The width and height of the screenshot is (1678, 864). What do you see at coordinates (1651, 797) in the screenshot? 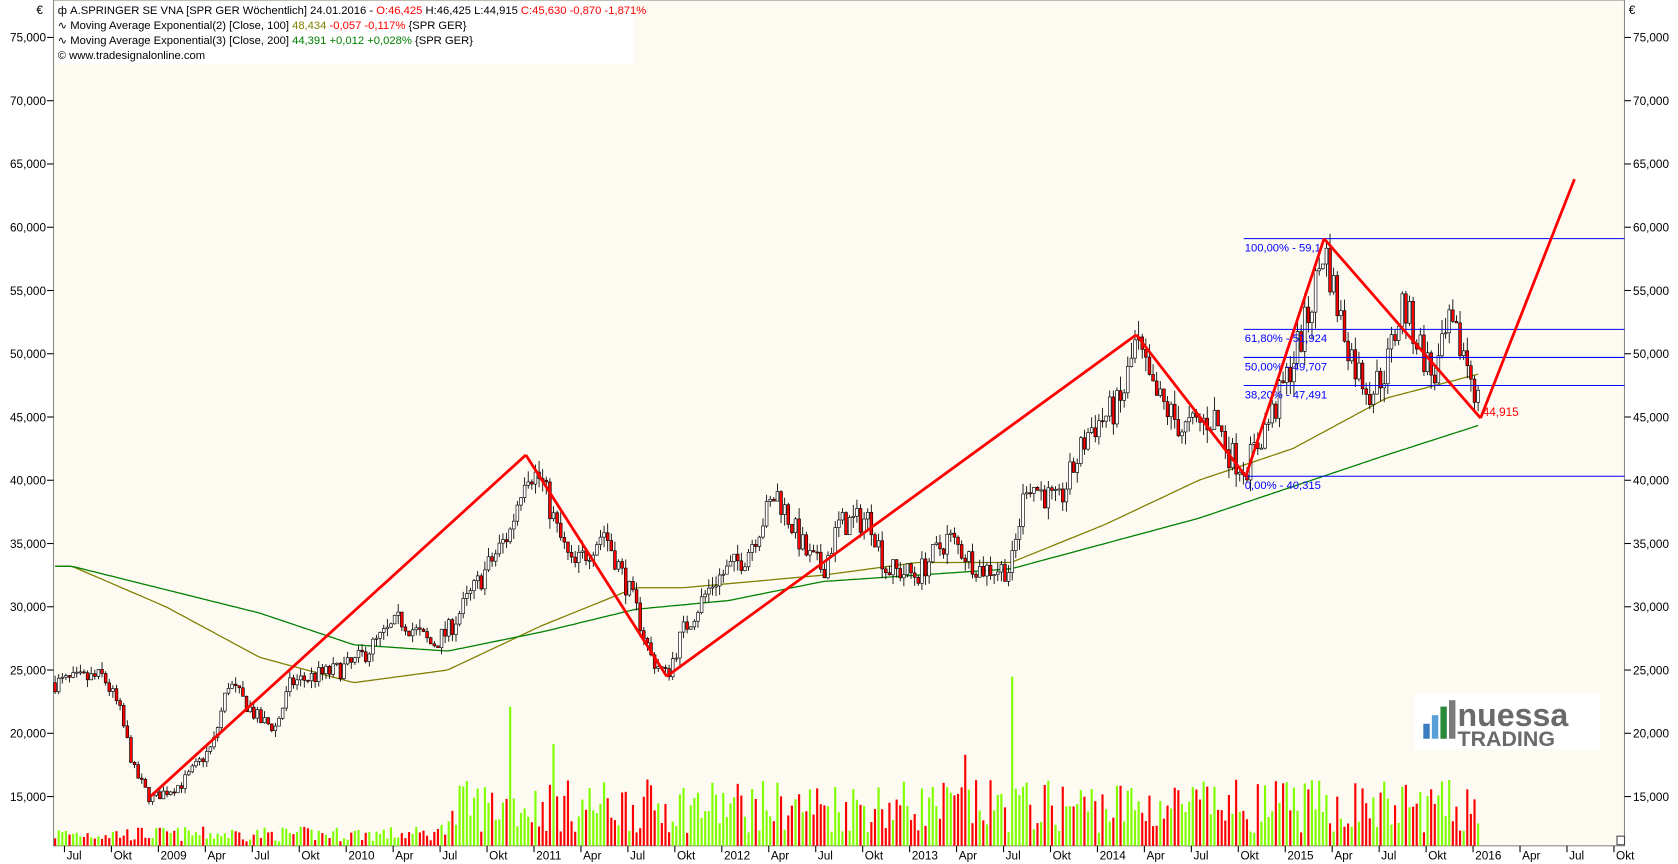
I see `y-tick-label: 15,000` at bounding box center [1651, 797].